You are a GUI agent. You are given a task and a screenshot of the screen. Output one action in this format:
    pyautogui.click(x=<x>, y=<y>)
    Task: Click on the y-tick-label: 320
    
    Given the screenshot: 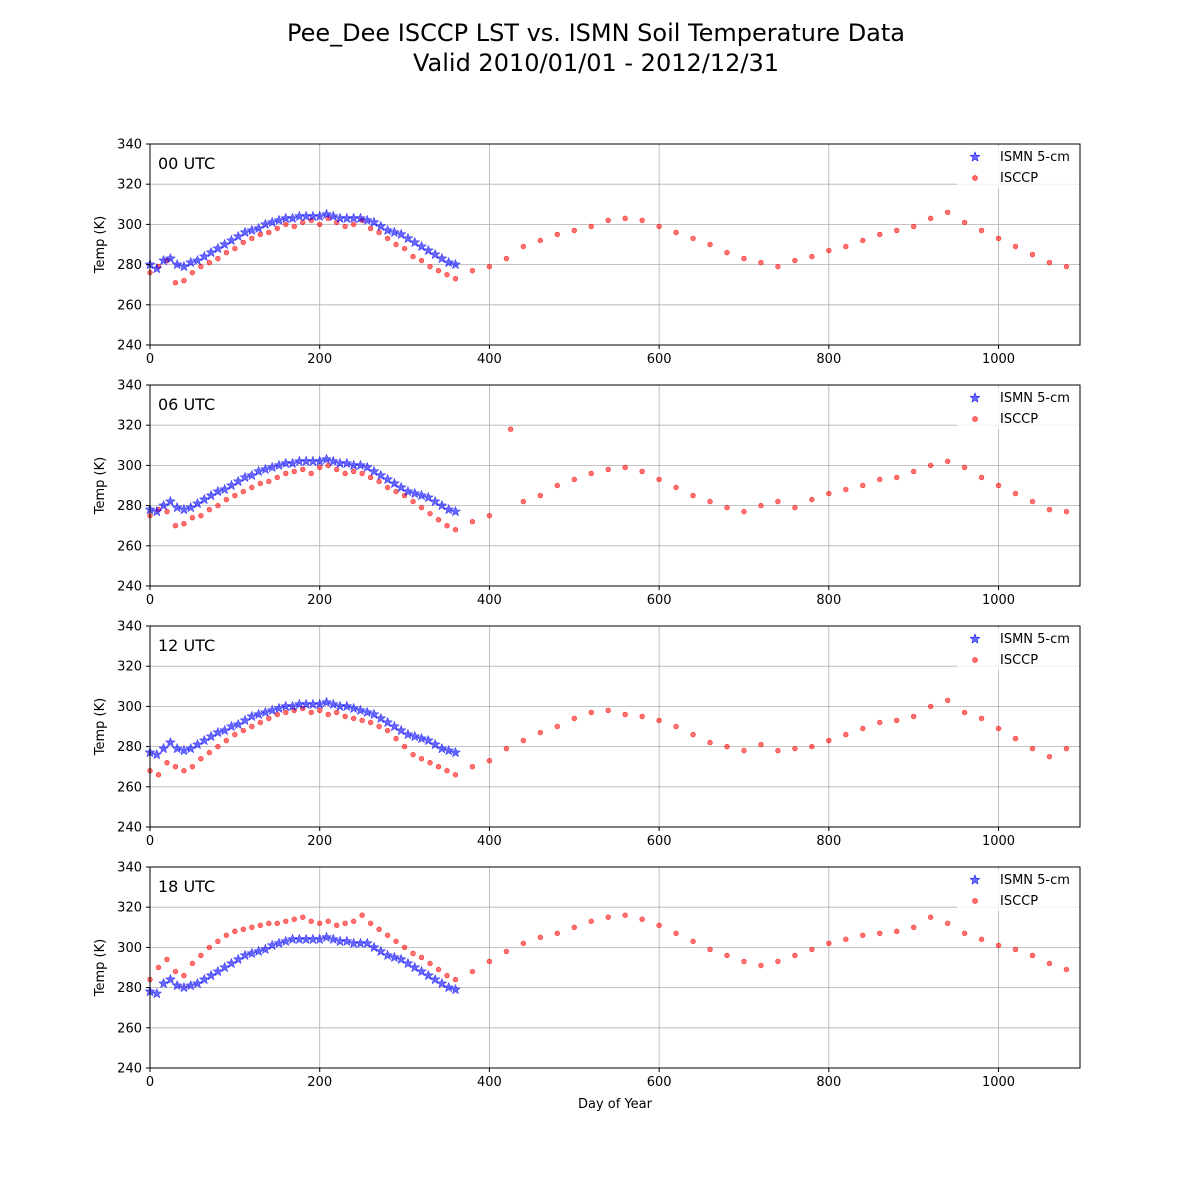 What is the action you would take?
    pyautogui.click(x=129, y=185)
    